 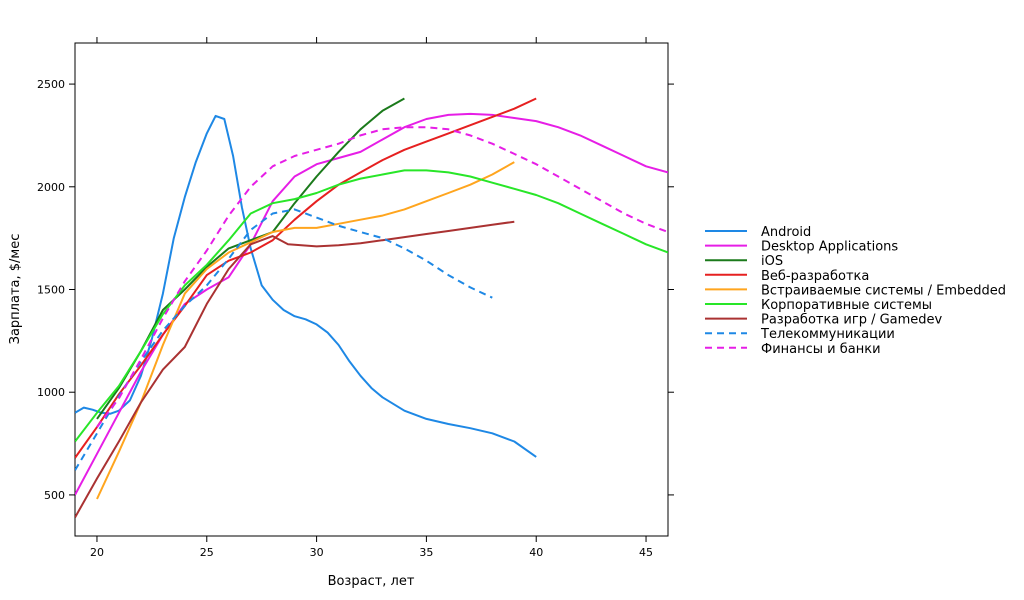 I want to click on y-tick-label: 2500, so click(x=51, y=84).